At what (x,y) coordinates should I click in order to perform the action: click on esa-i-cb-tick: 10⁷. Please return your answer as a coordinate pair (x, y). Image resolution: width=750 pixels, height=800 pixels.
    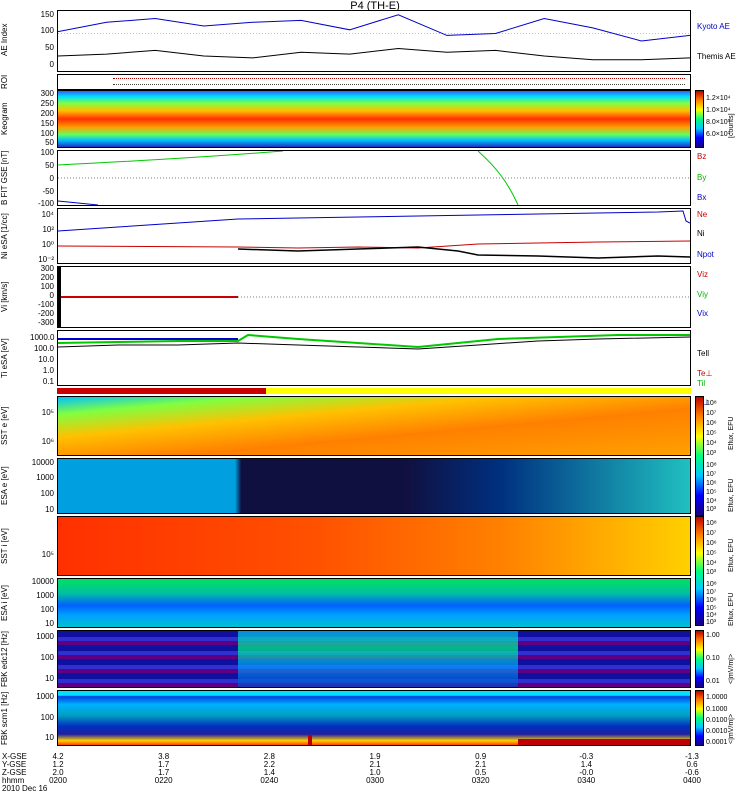
    Looking at the image, I should click on (711, 592).